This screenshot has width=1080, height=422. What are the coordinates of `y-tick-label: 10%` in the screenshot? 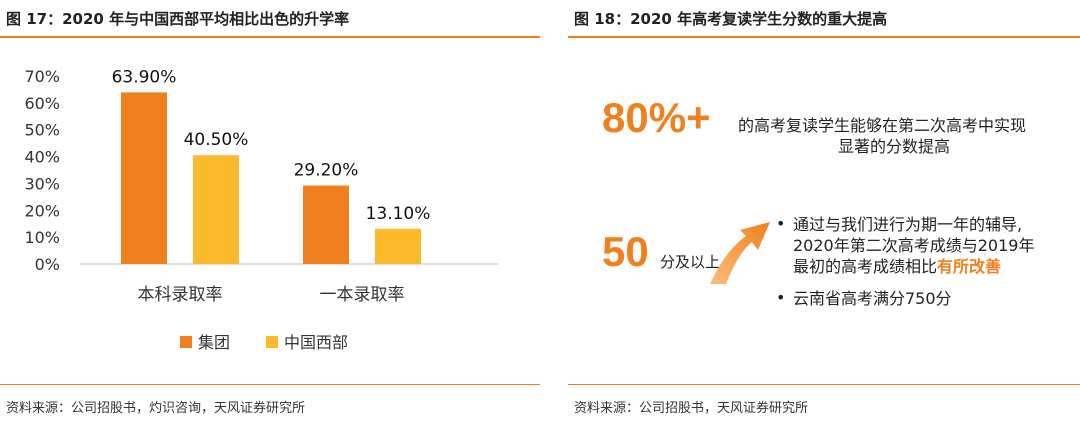 It's located at (42, 237).